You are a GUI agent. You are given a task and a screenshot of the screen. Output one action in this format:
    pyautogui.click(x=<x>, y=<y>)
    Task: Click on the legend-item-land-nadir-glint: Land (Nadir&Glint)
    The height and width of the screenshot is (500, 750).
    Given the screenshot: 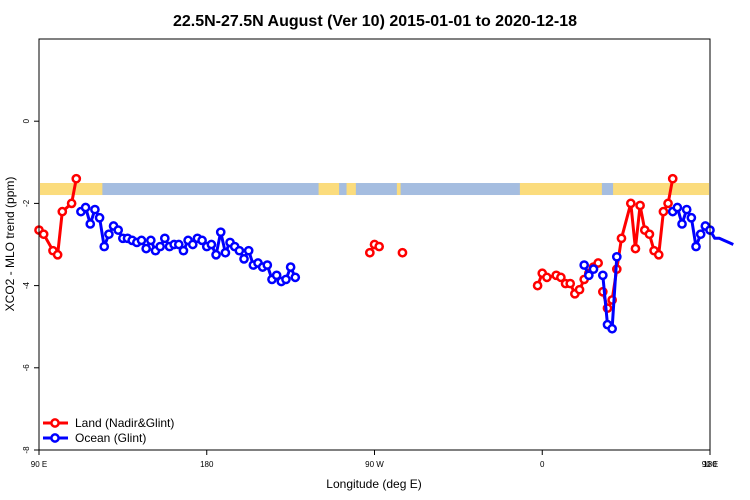 What is the action you would take?
    pyautogui.click(x=108, y=423)
    